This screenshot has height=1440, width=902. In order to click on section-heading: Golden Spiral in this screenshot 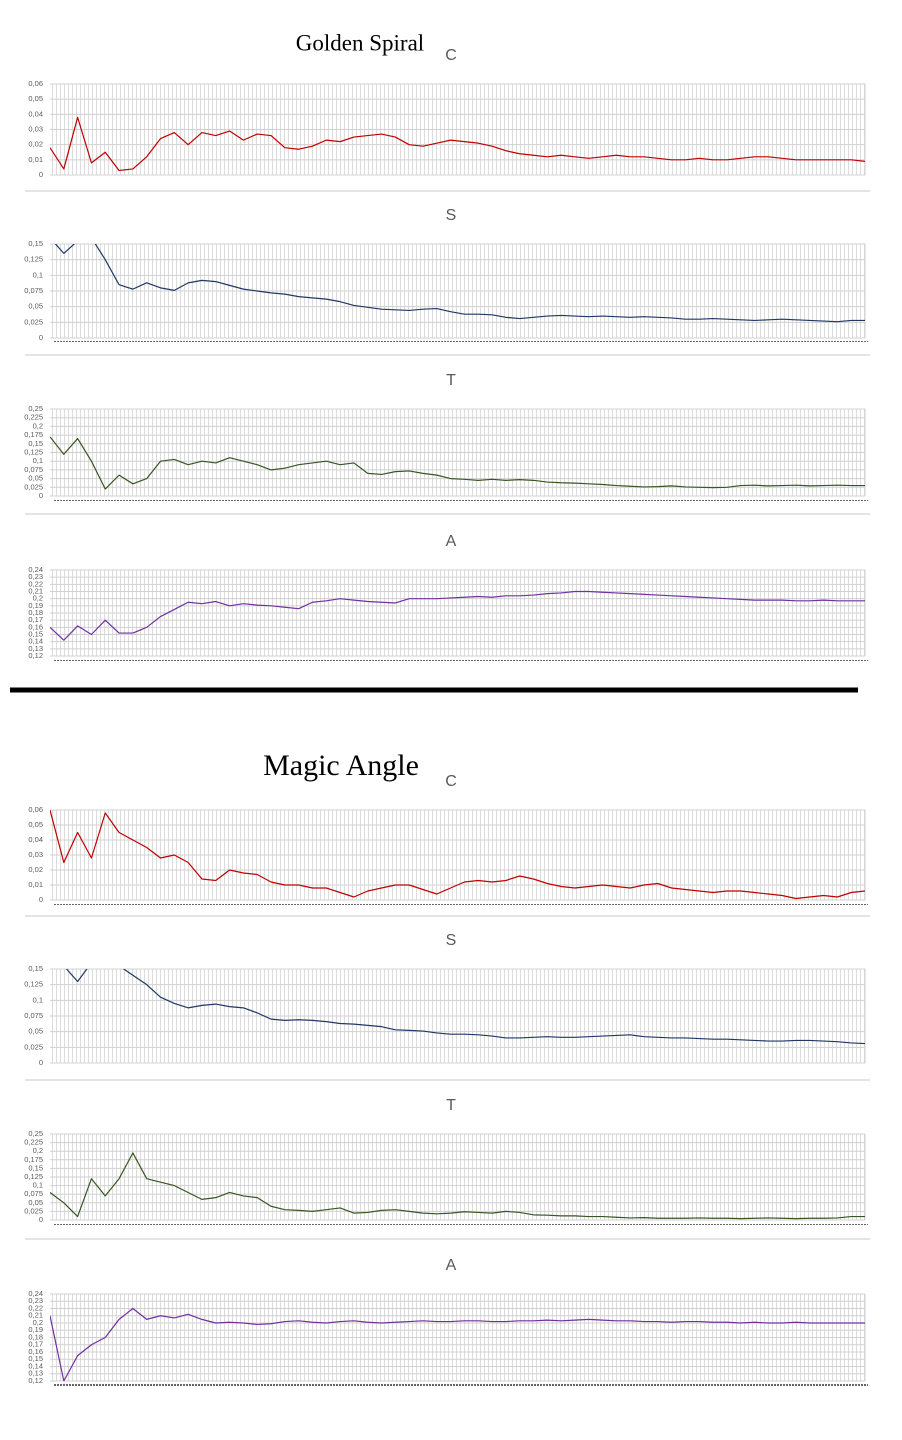, I will do `click(360, 42)`.